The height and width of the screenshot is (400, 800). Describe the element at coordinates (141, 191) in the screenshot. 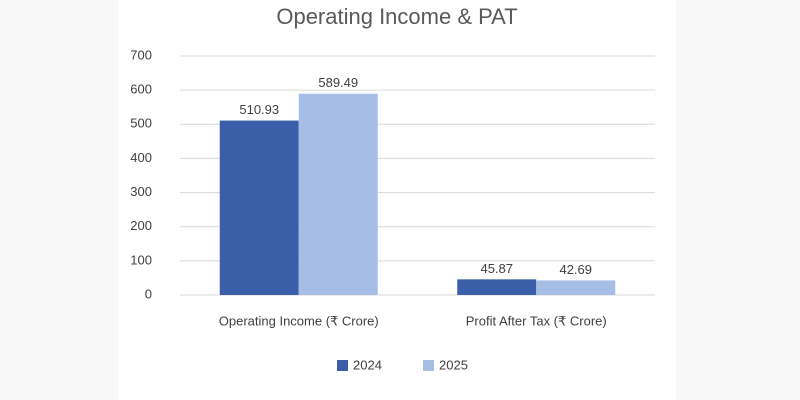

I see `y-tick-label: 300` at that location.